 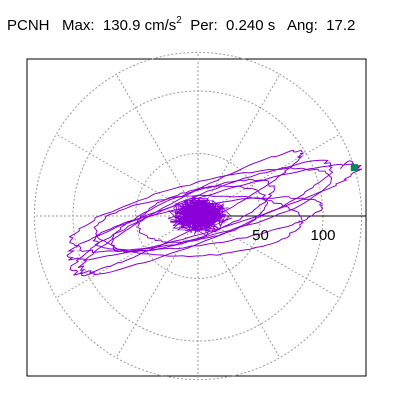 I want to click on radial-tick-label-50: 50, so click(x=260, y=235).